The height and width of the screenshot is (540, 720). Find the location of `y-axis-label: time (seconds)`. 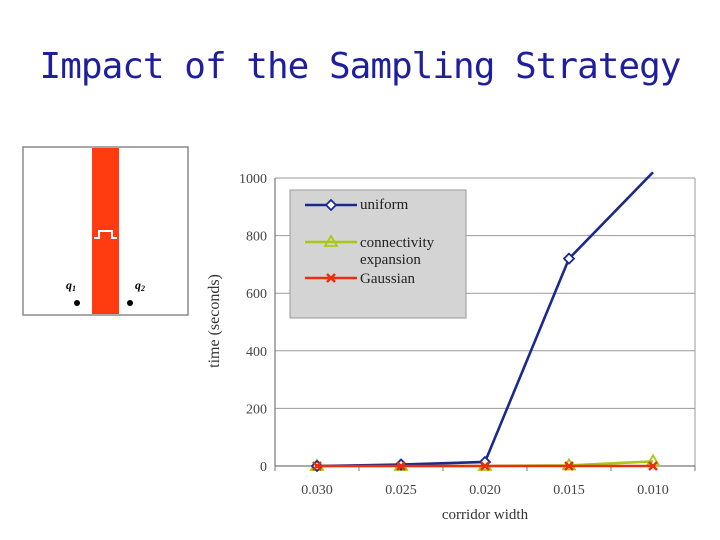

y-axis-label: time (seconds) is located at coordinates (214, 321).